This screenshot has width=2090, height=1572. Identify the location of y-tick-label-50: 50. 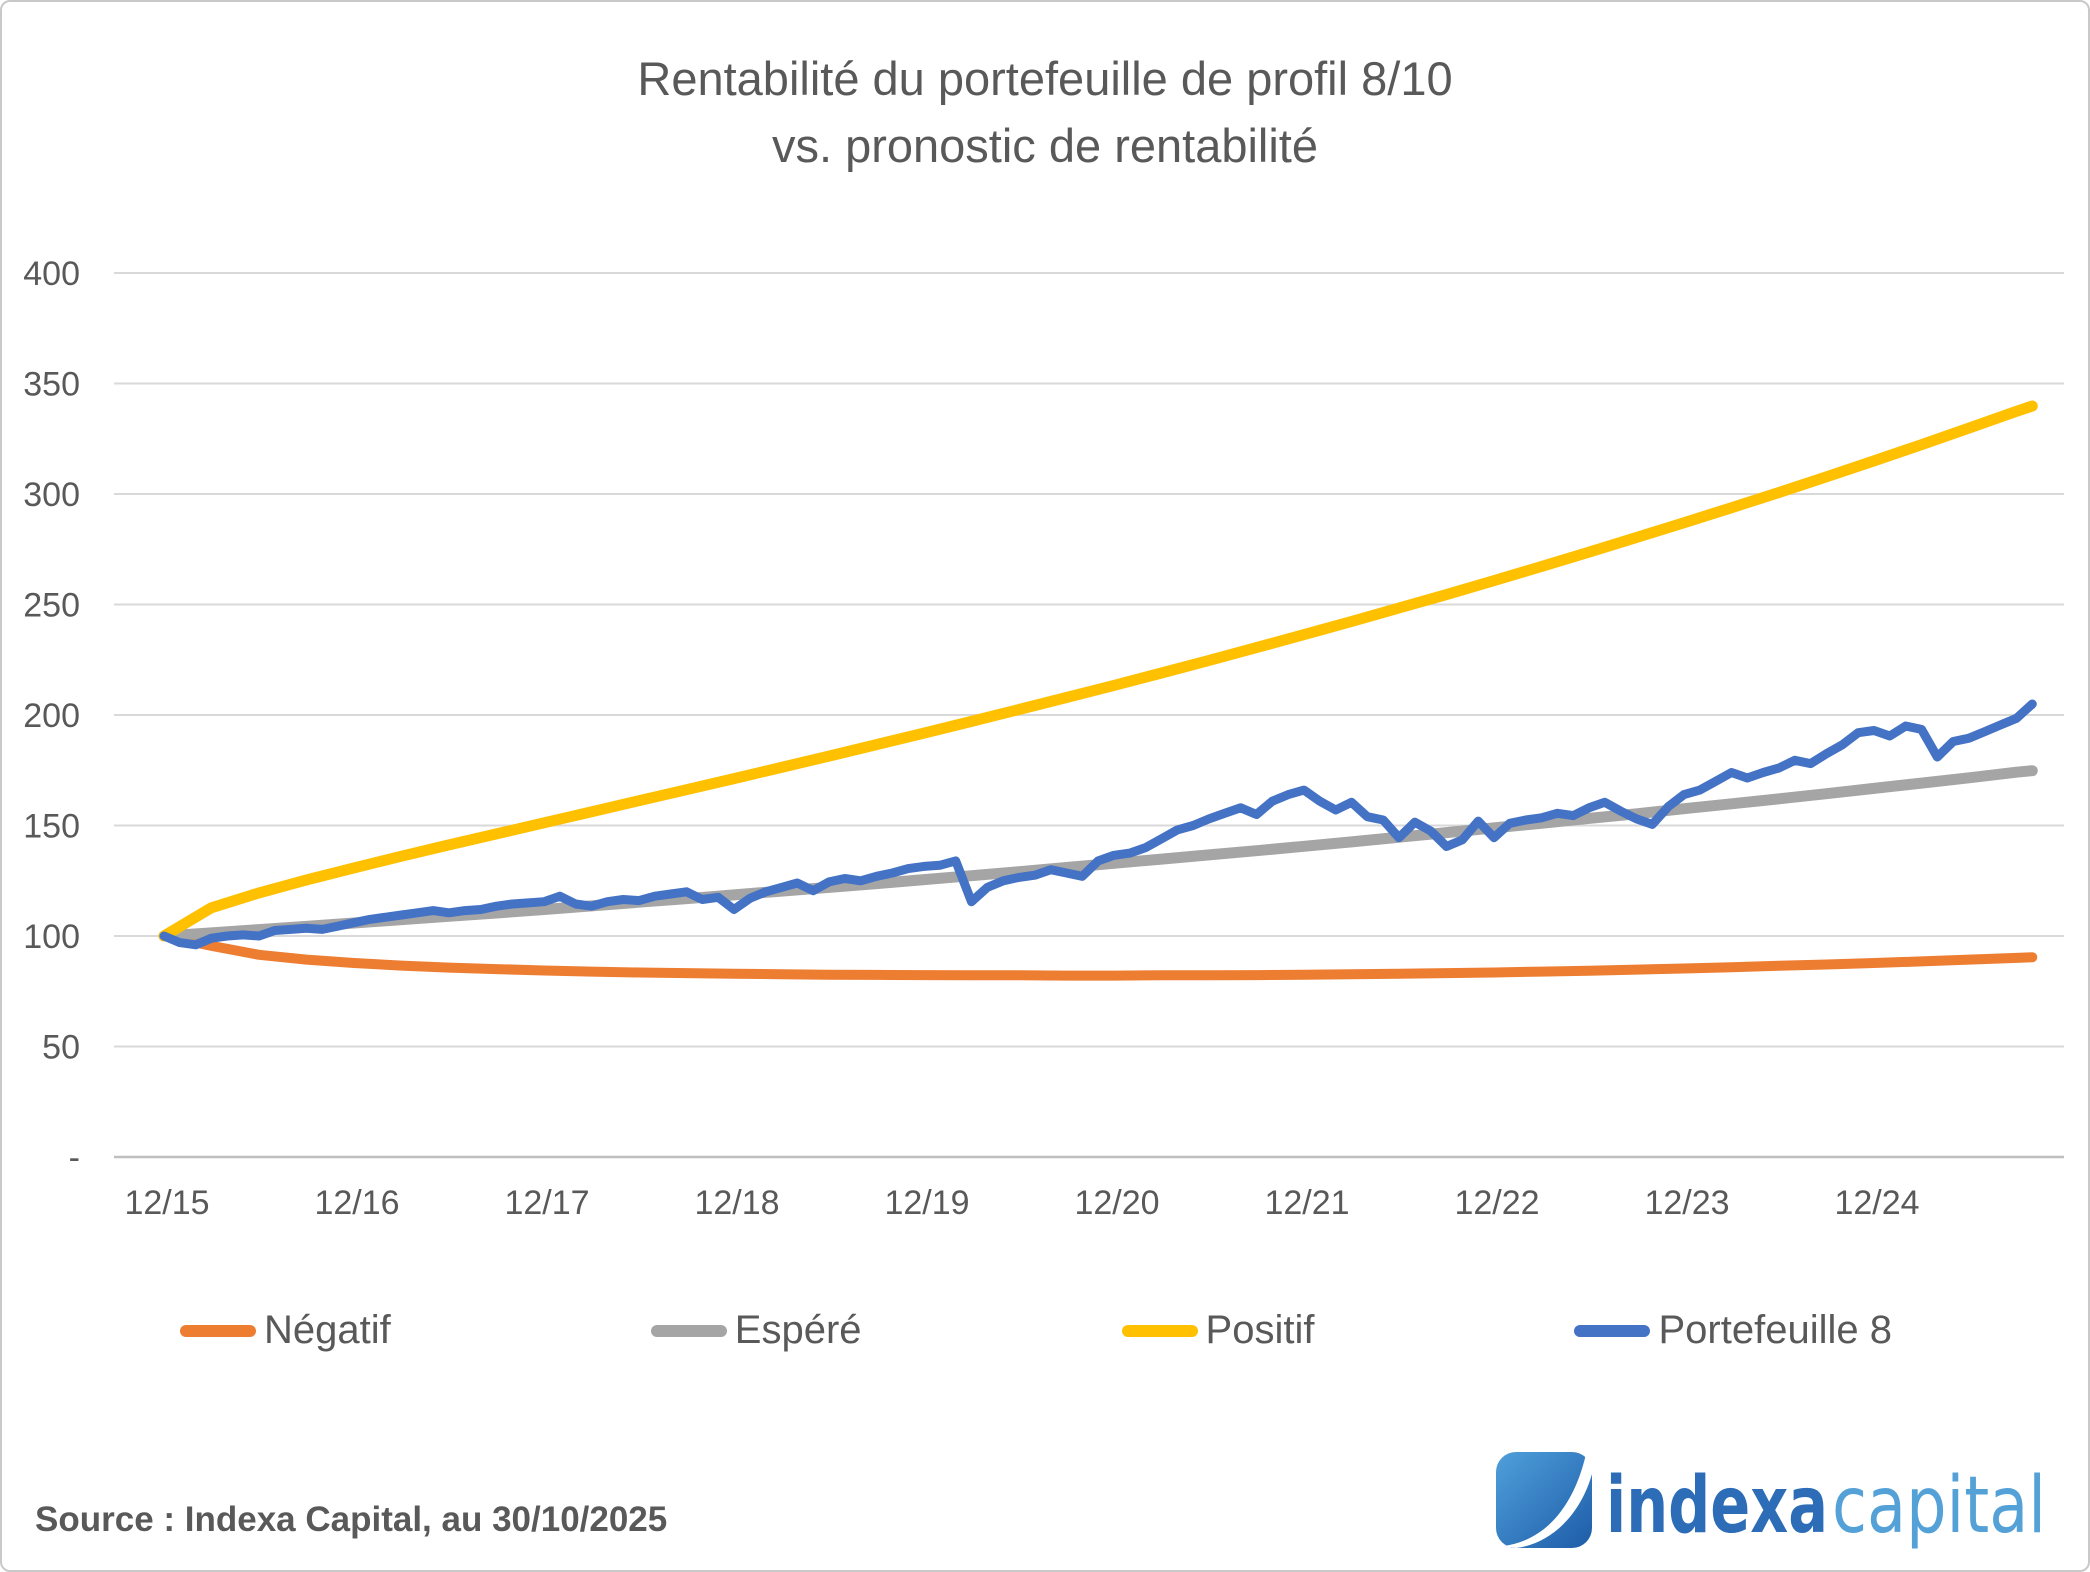
(61, 1048).